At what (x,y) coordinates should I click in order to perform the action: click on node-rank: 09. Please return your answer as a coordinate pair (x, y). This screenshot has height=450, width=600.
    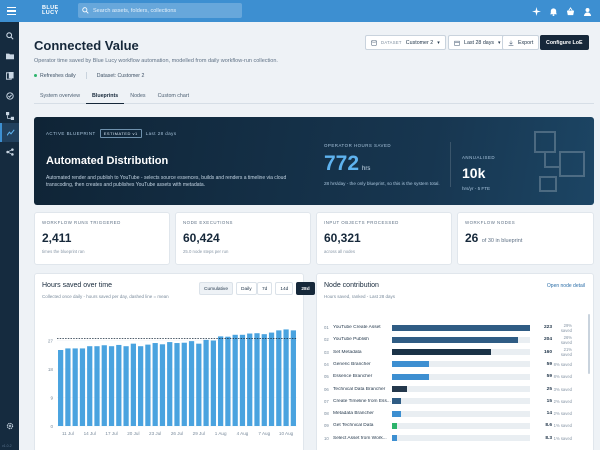
    Looking at the image, I should click on (326, 426).